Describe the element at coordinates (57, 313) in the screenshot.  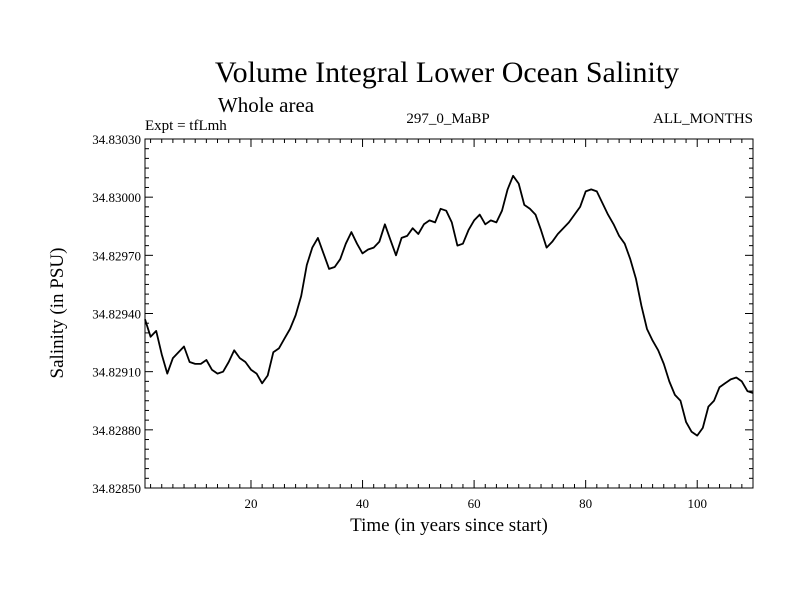
I see `y-axis-label: Salinity (in PSU)` at that location.